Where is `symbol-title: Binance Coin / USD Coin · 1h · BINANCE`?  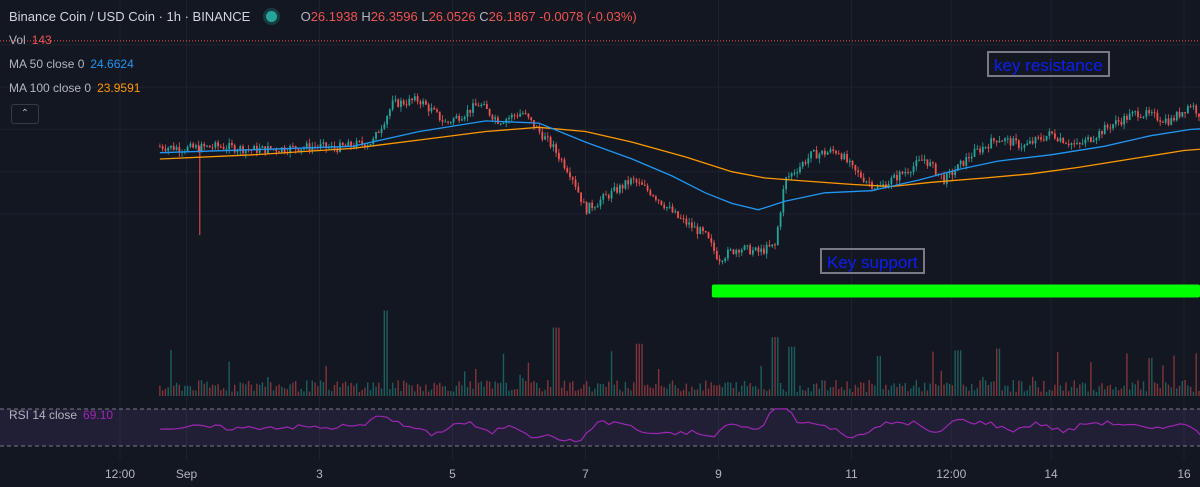
symbol-title: Binance Coin / USD Coin · 1h · BINANCE is located at coordinates (130, 16).